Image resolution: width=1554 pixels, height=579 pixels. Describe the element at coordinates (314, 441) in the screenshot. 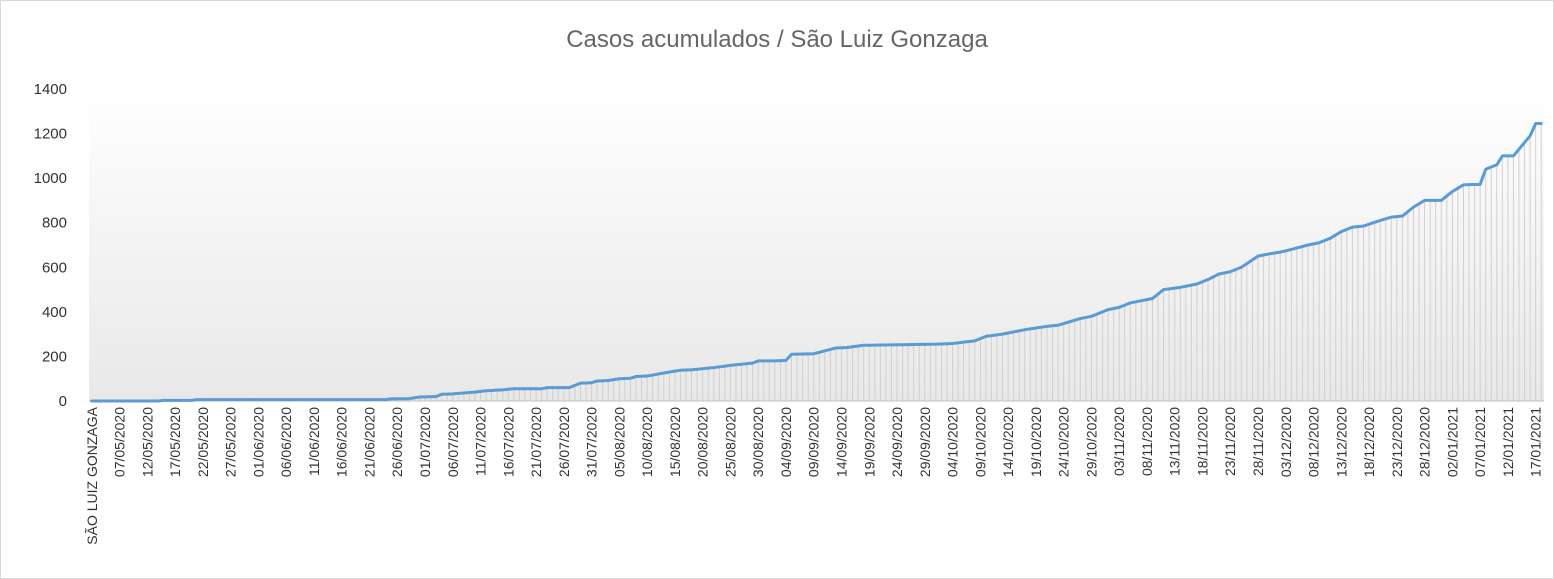

I see `x-tick-label: 11/06/2020` at that location.